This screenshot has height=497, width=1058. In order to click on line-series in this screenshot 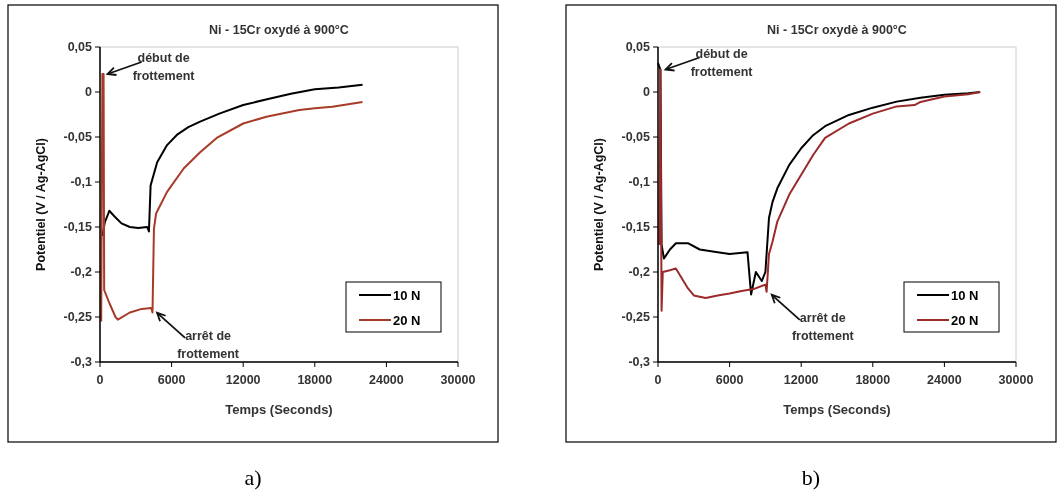, I will do `click(232, 198)`.